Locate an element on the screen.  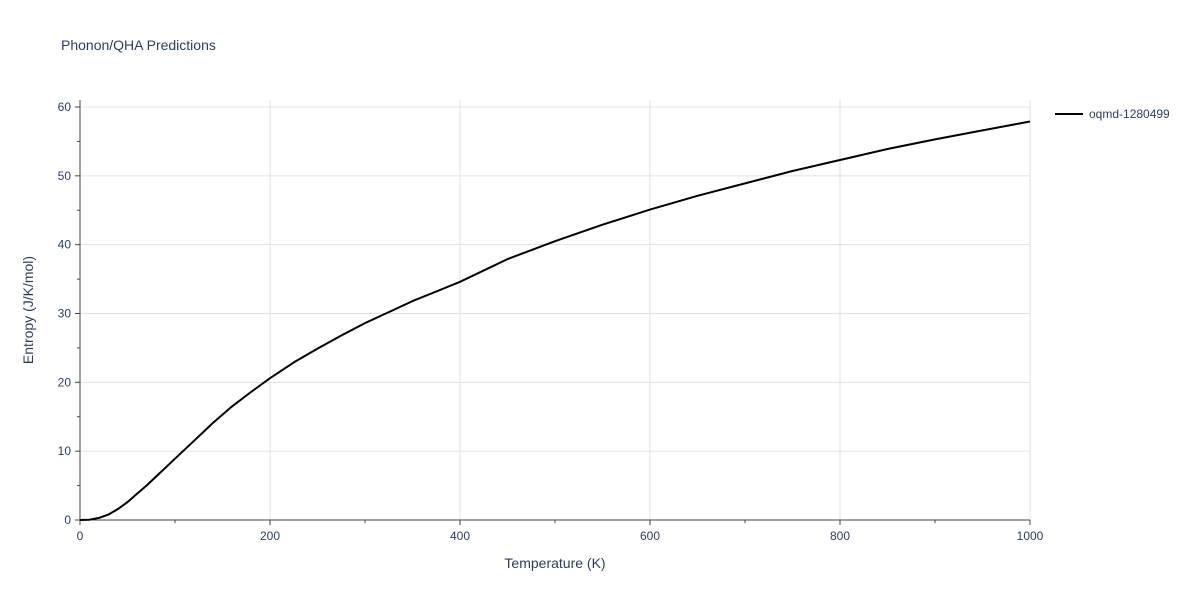
legend: oqmd-1280499 is located at coordinates (1112, 114).